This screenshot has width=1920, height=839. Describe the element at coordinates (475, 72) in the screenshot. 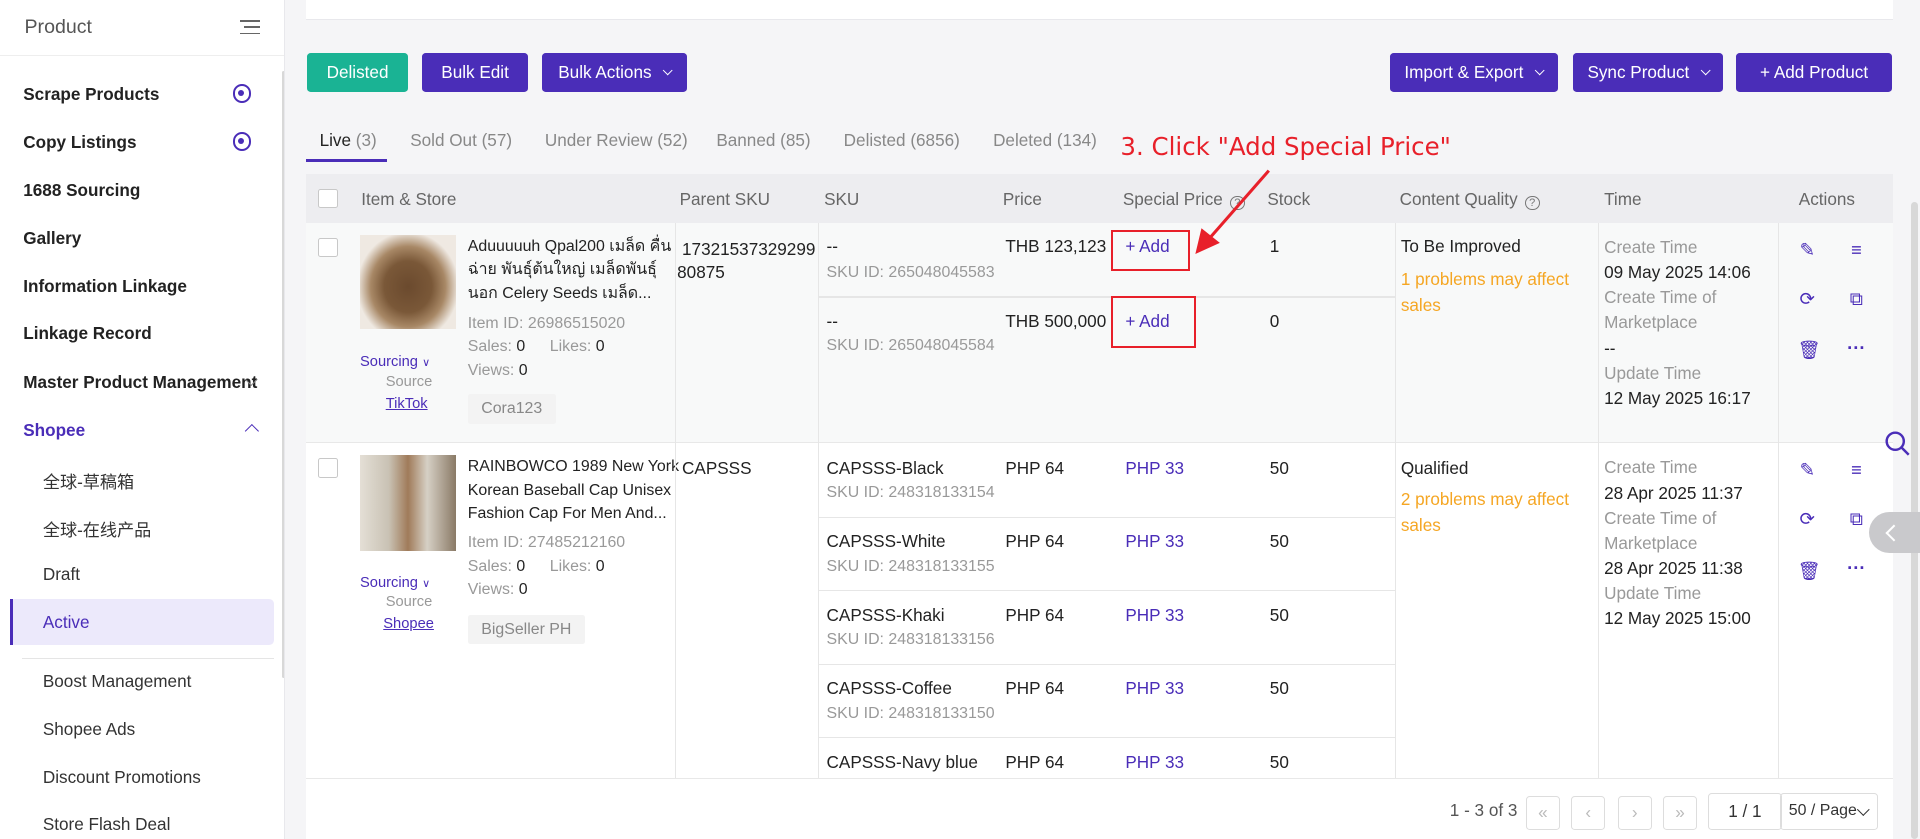

I see `bulk-edit-button: Bulk Edit` at that location.